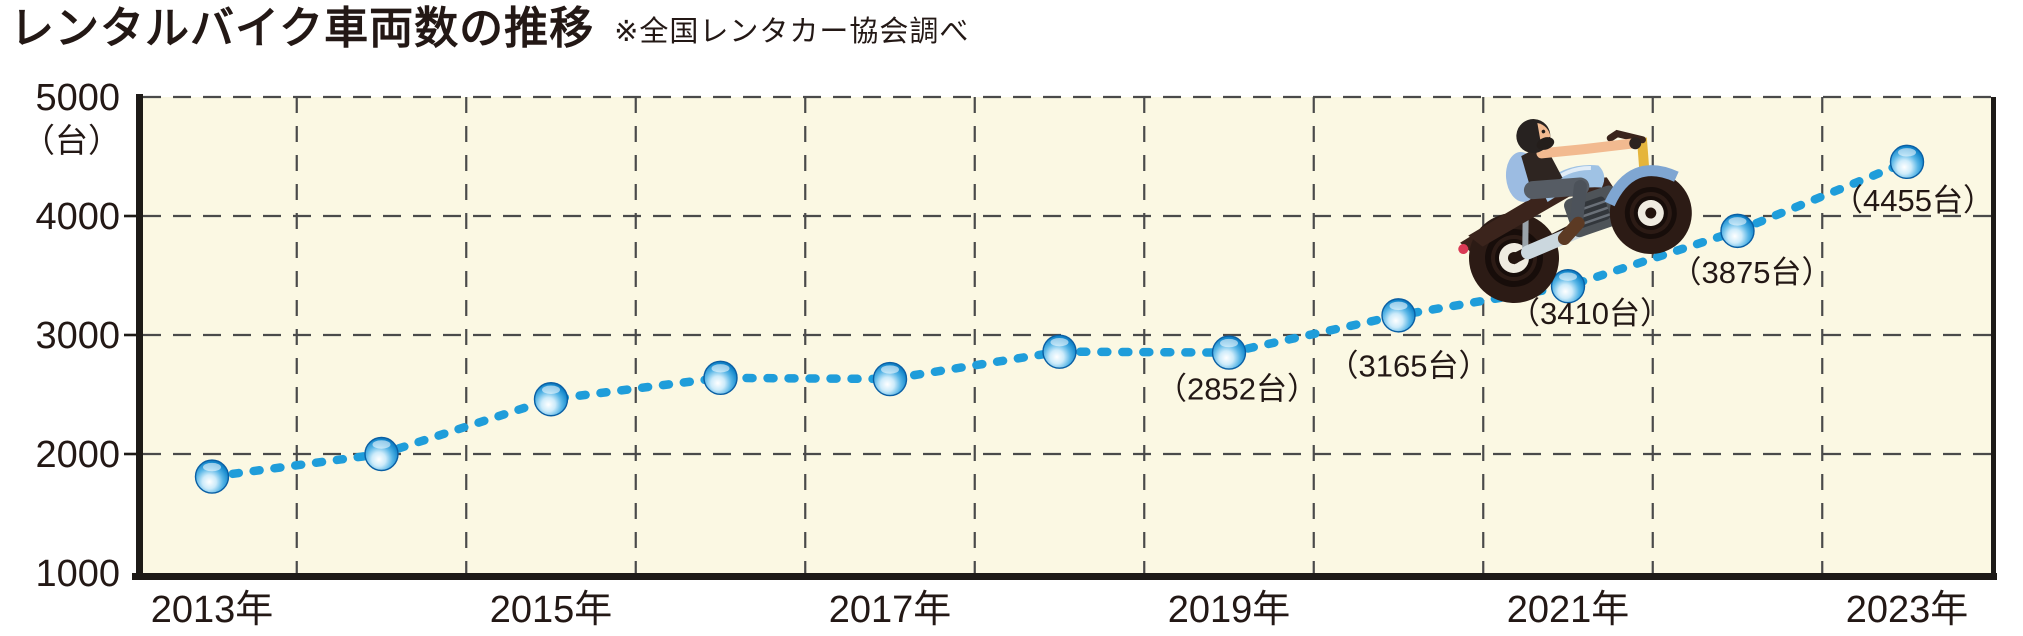 This screenshot has height=636, width=2023. What do you see at coordinates (212, 610) in the screenshot?
I see `x-tick-label: 2013年` at bounding box center [212, 610].